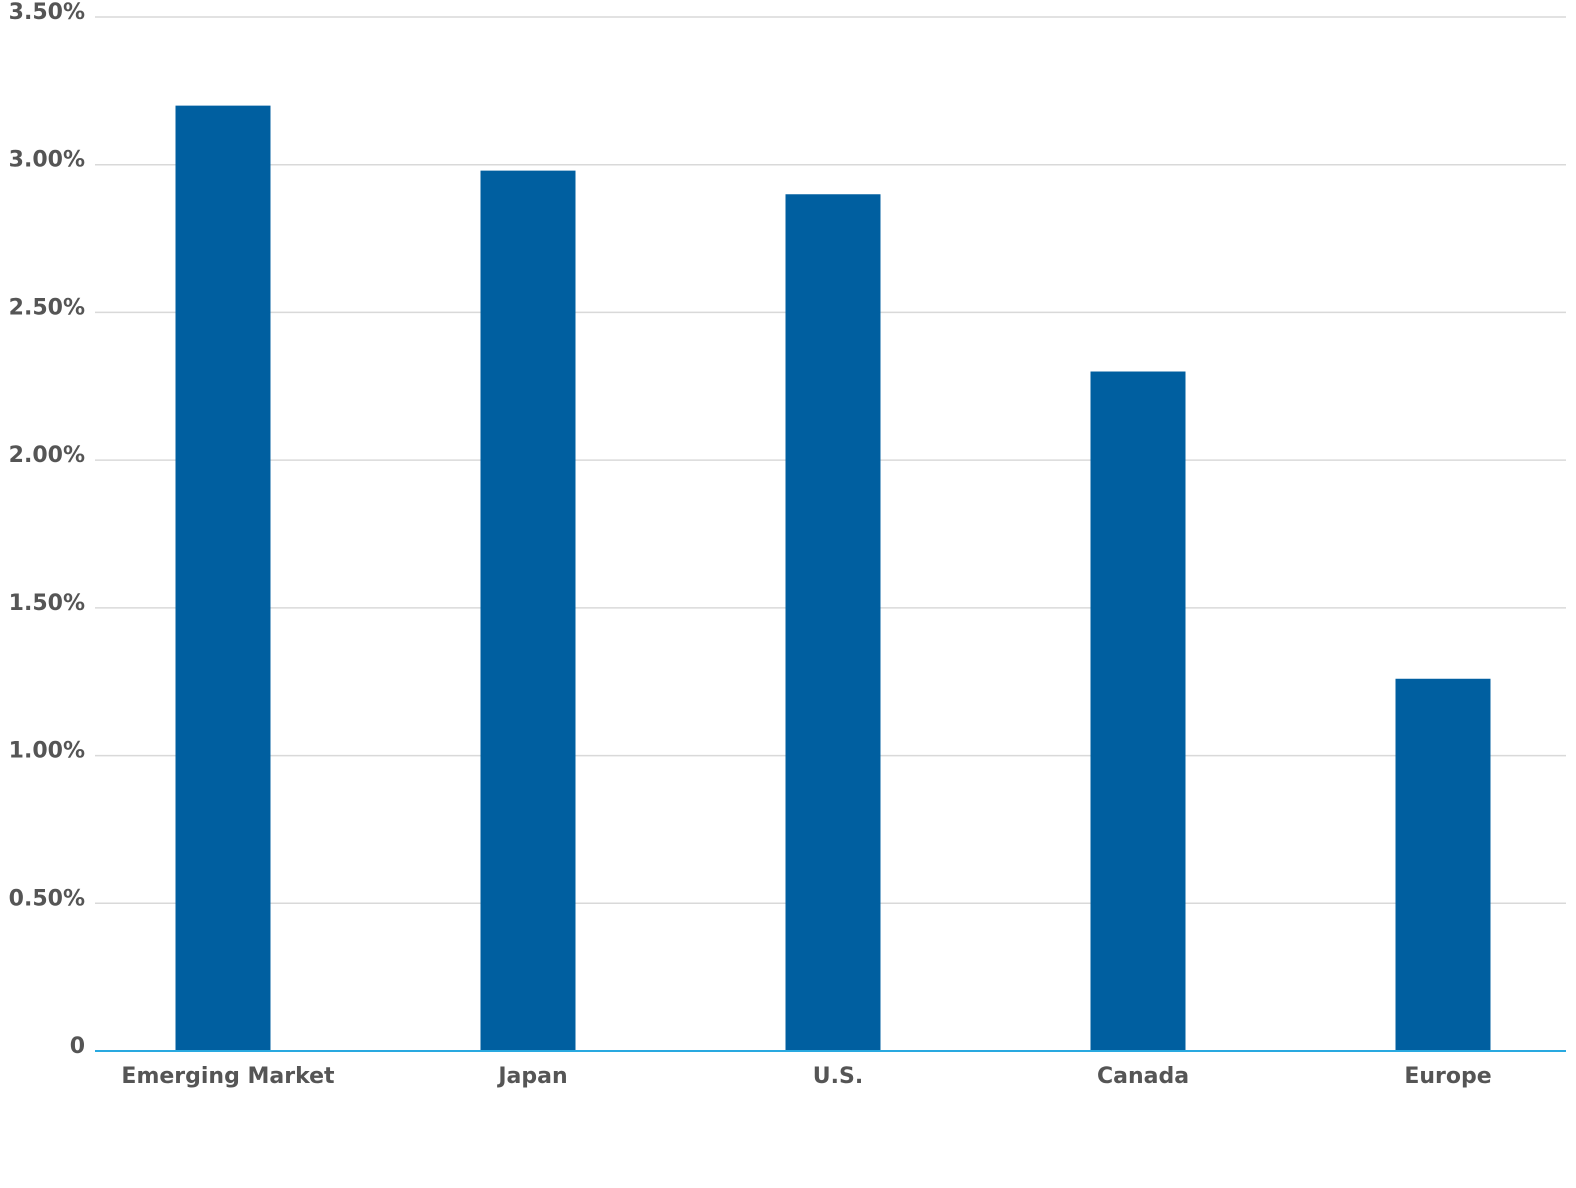 This screenshot has height=1188, width=1576. What do you see at coordinates (228, 1076) in the screenshot?
I see `x-tick-label: Emerging Market` at bounding box center [228, 1076].